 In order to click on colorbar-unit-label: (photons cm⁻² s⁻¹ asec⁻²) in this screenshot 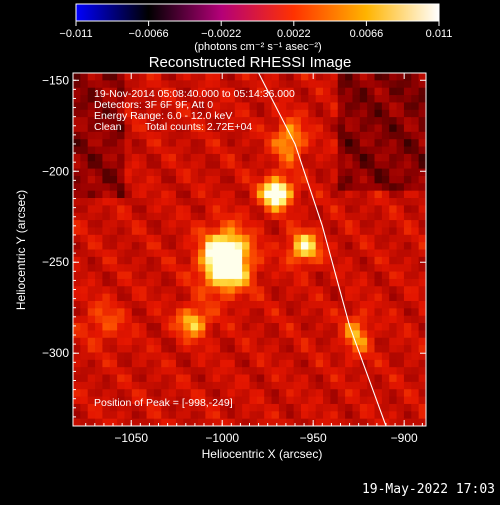, I will do `click(257, 47)`.